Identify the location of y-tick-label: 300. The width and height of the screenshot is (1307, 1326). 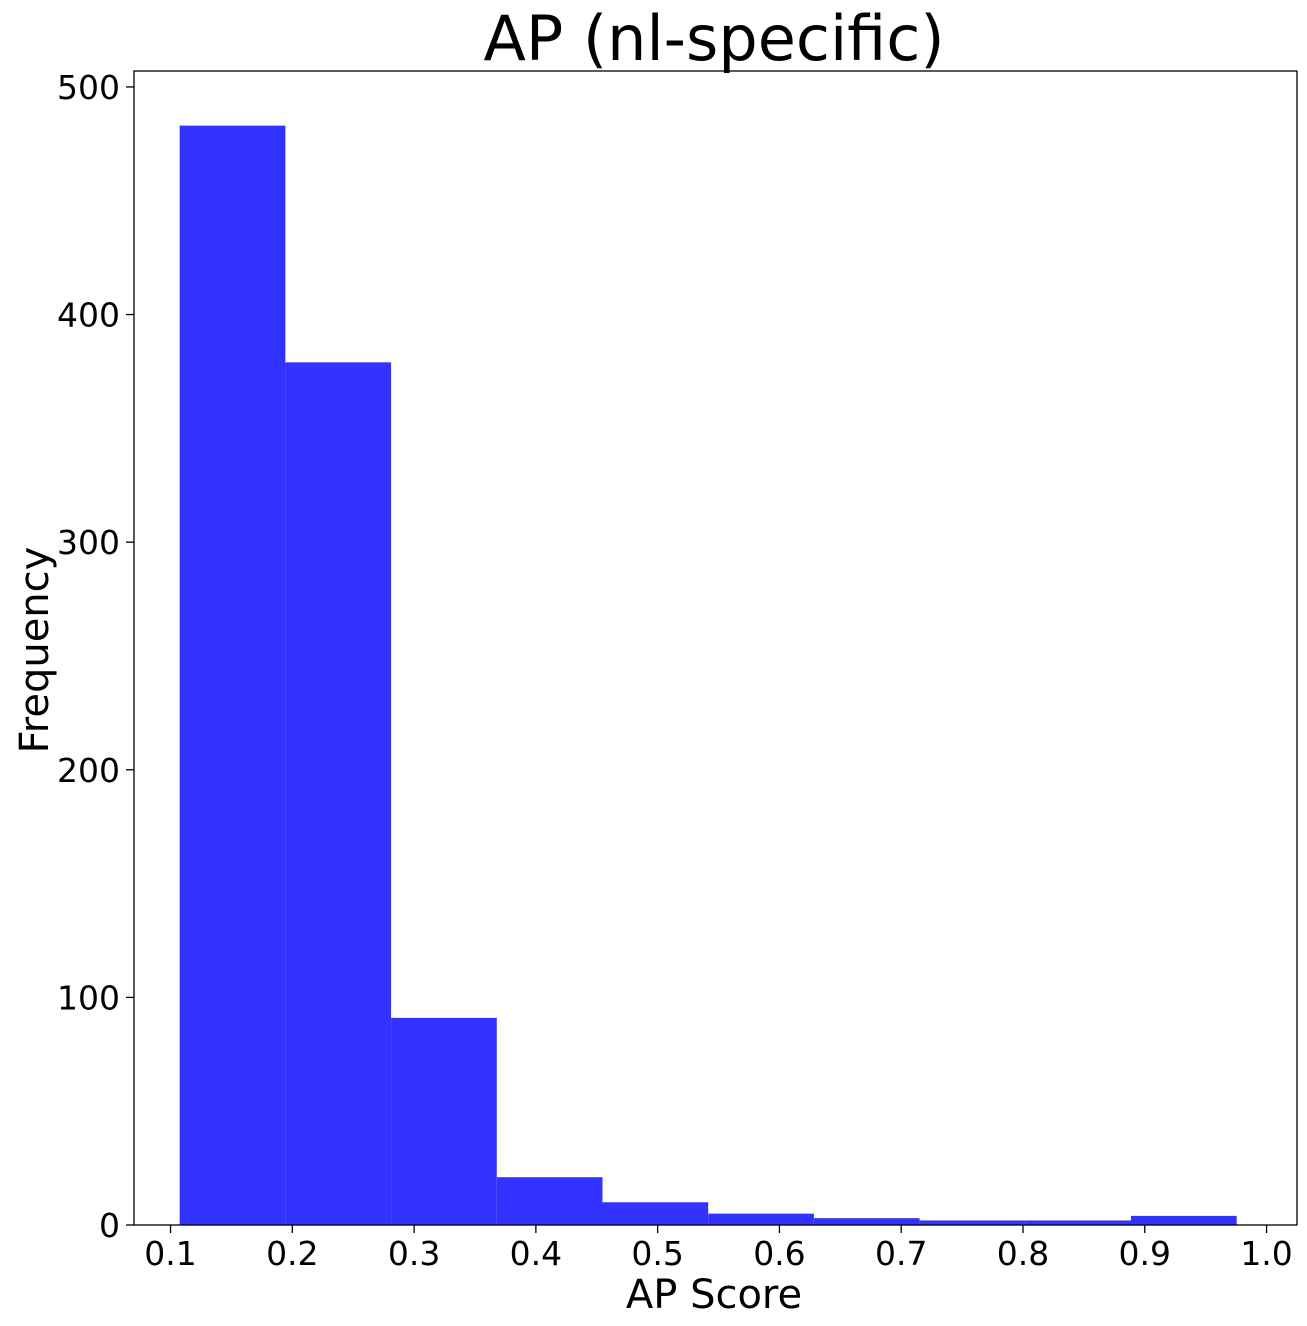
(88, 542).